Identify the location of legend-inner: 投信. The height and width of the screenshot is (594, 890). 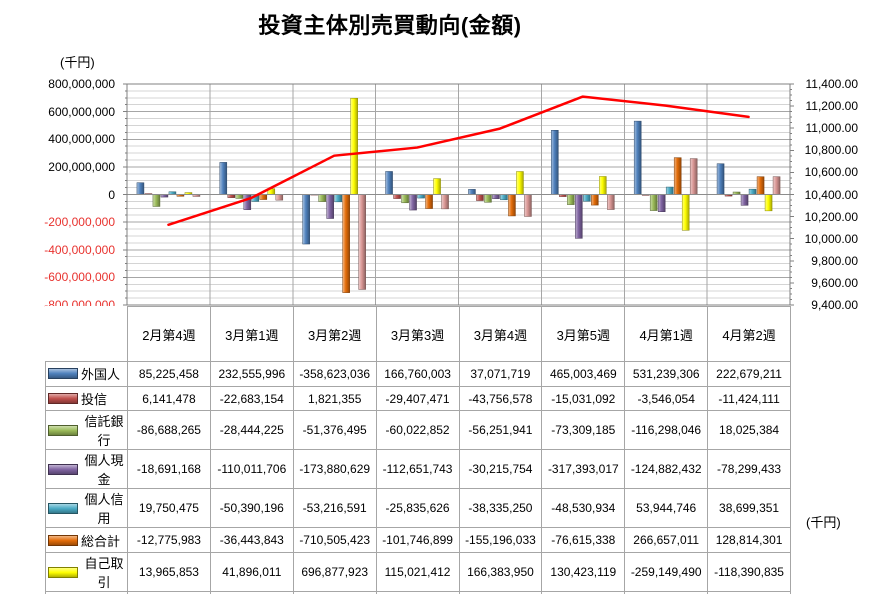
(87, 398).